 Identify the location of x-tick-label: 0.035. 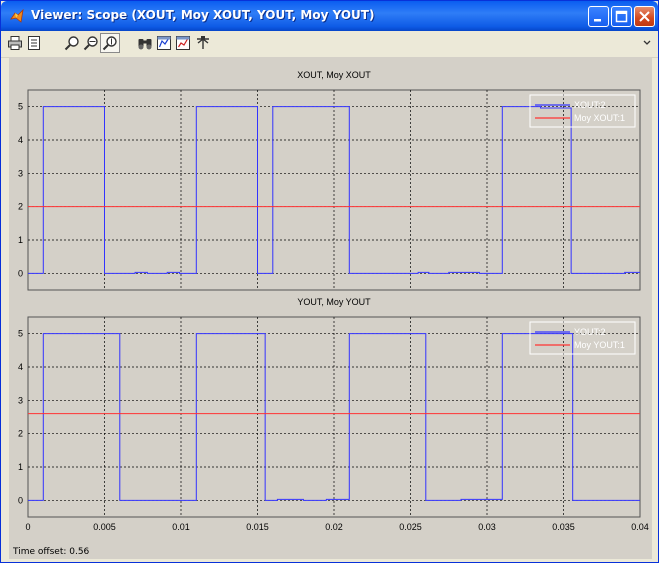
(563, 527).